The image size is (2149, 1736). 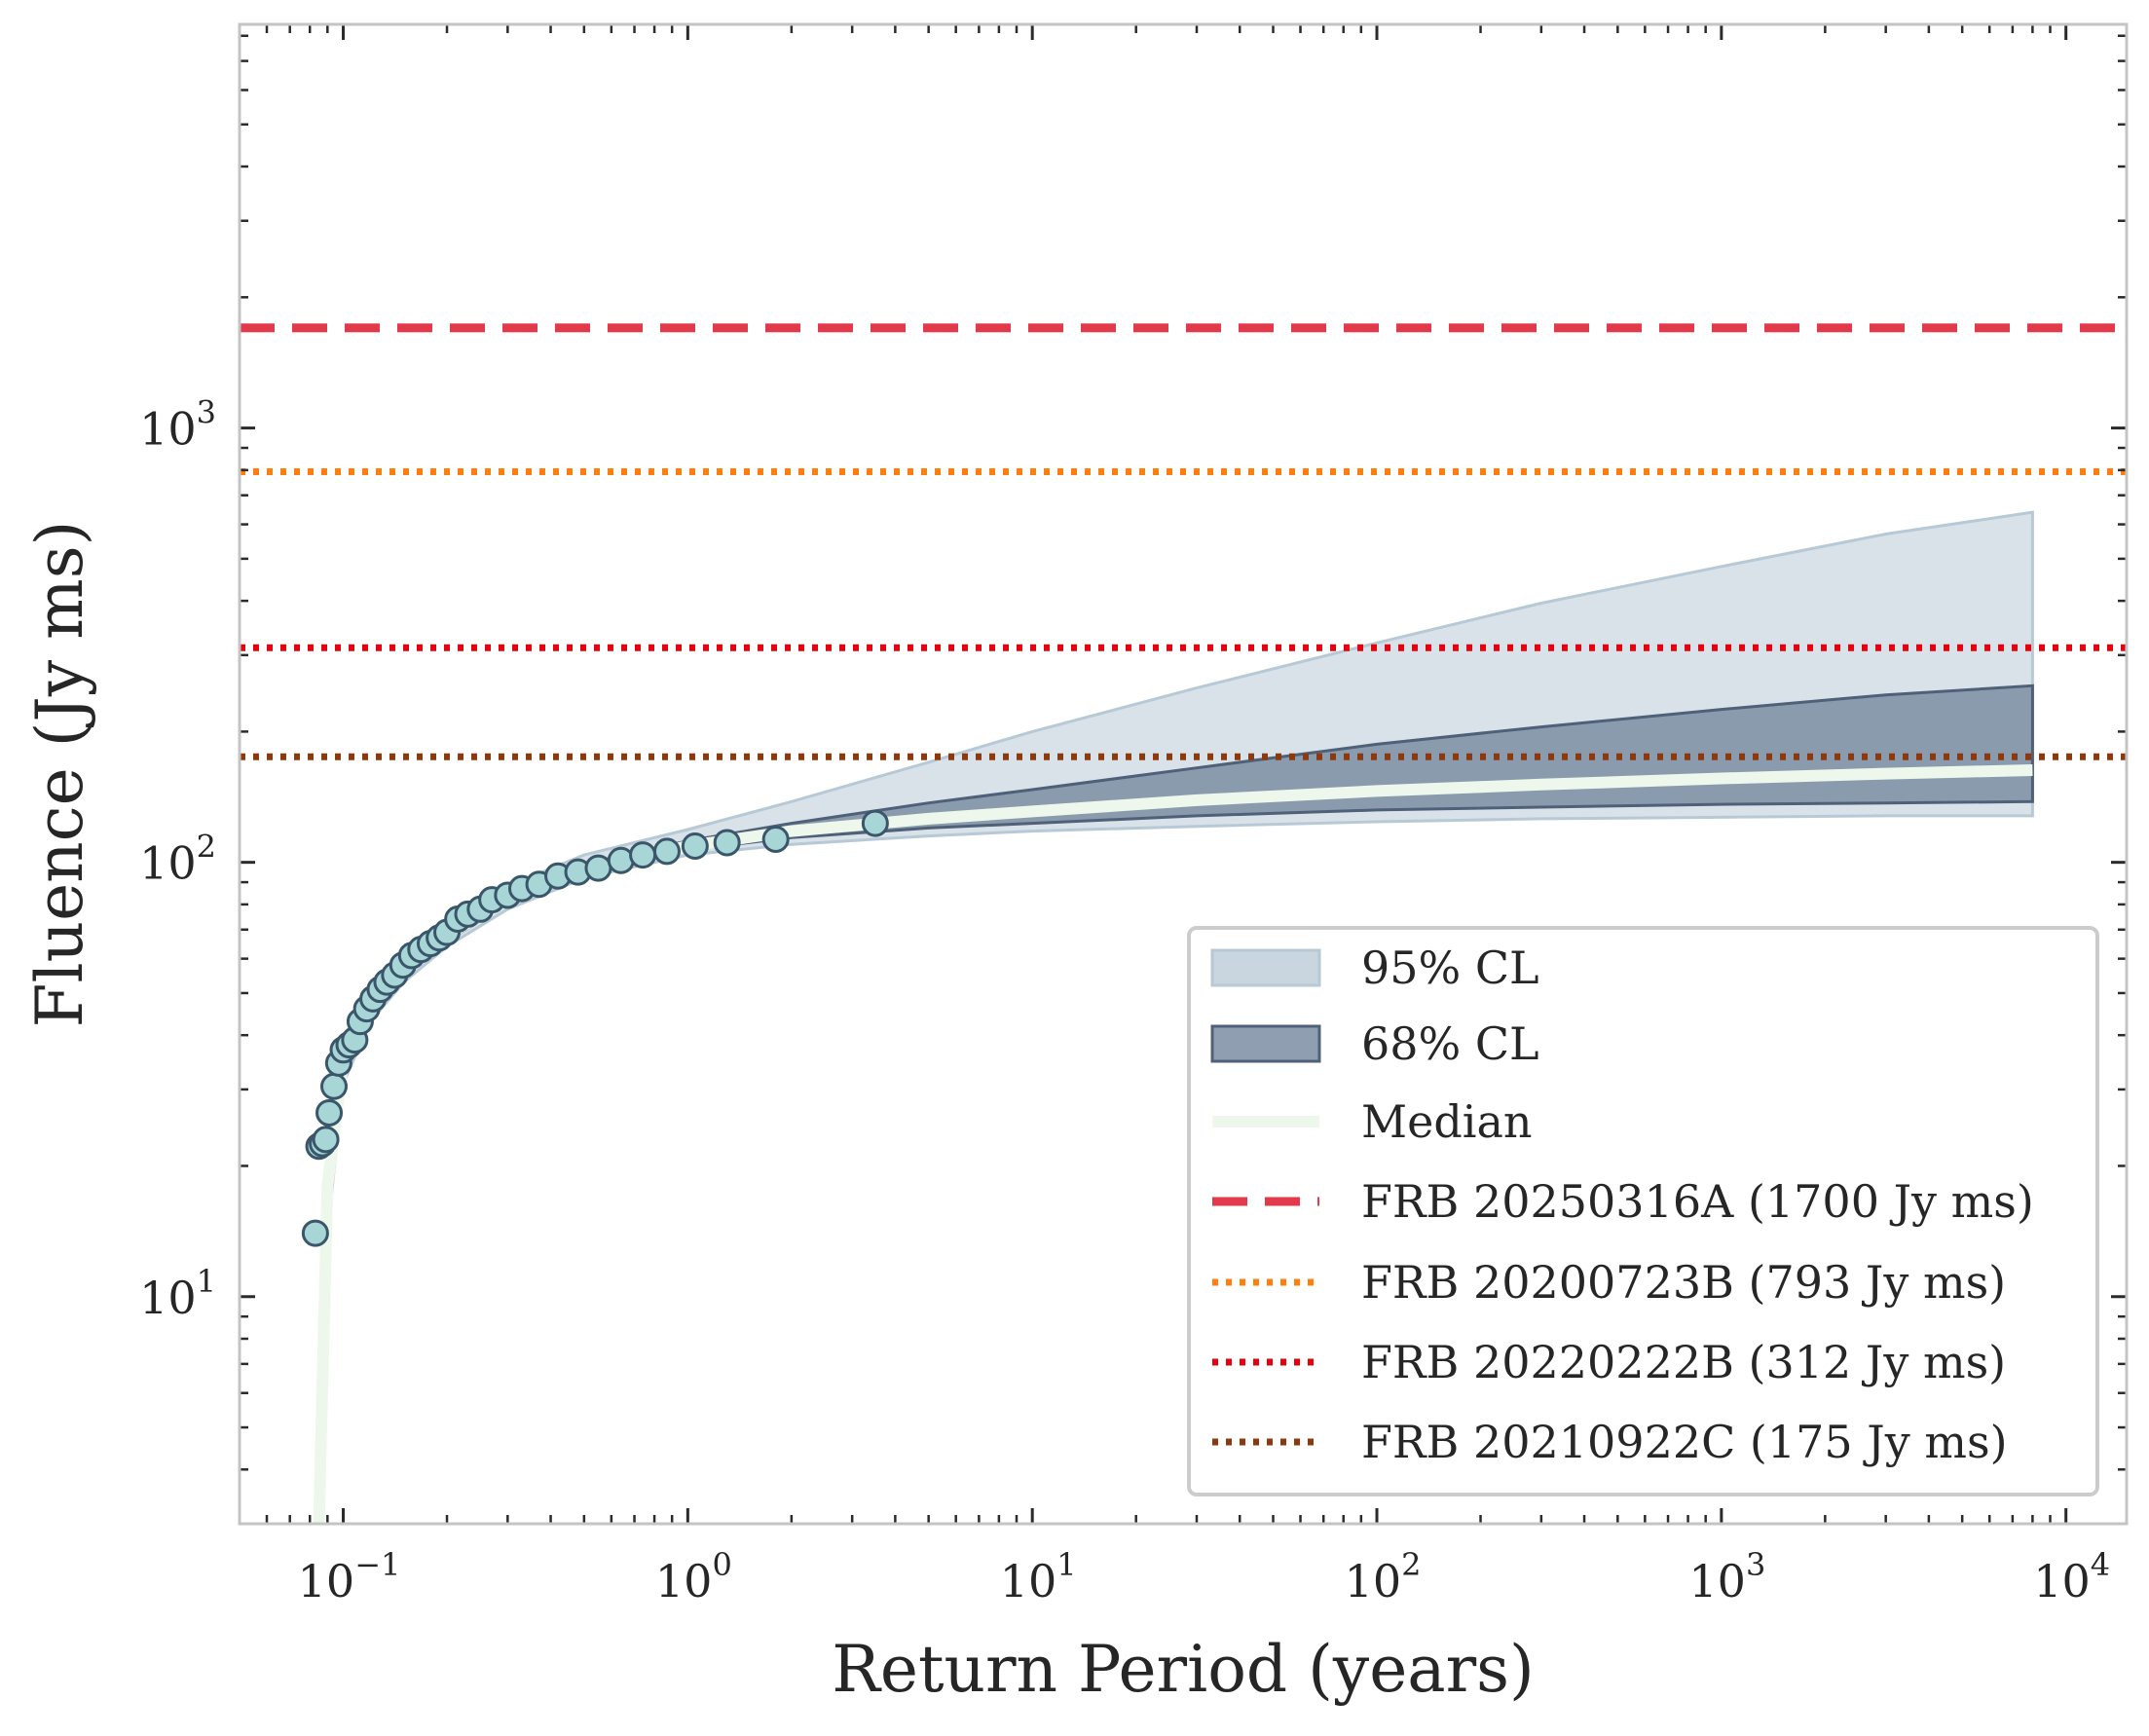 What do you see at coordinates (1684, 1442) in the screenshot?
I see `legend-label: FRB 20210922C (175 Jy ms)` at bounding box center [1684, 1442].